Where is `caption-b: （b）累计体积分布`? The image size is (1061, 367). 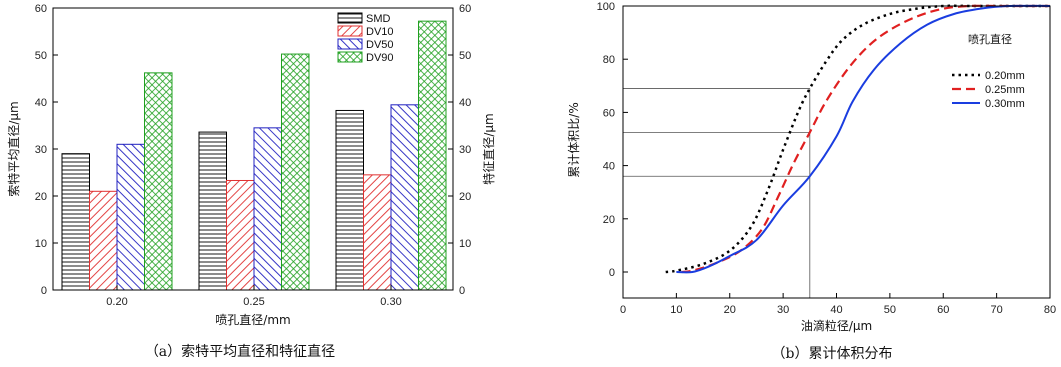
caption-b: （b）累计体积分布 is located at coordinates (832, 354).